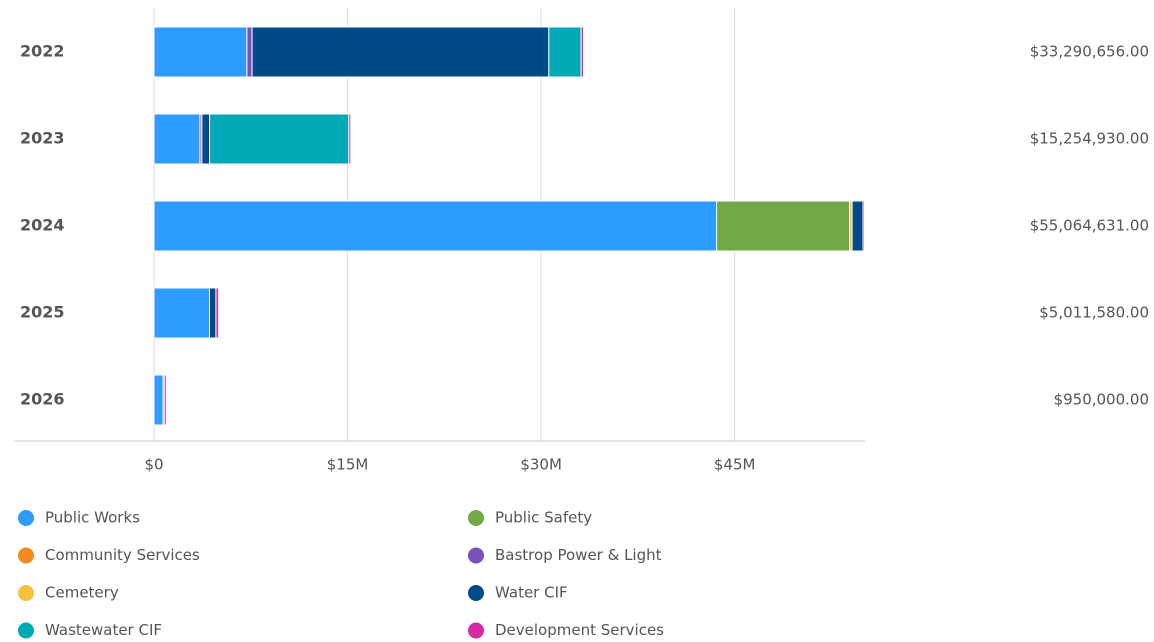 The height and width of the screenshot is (642, 1154). I want to click on legend-label: Public Safety, so click(543, 518).